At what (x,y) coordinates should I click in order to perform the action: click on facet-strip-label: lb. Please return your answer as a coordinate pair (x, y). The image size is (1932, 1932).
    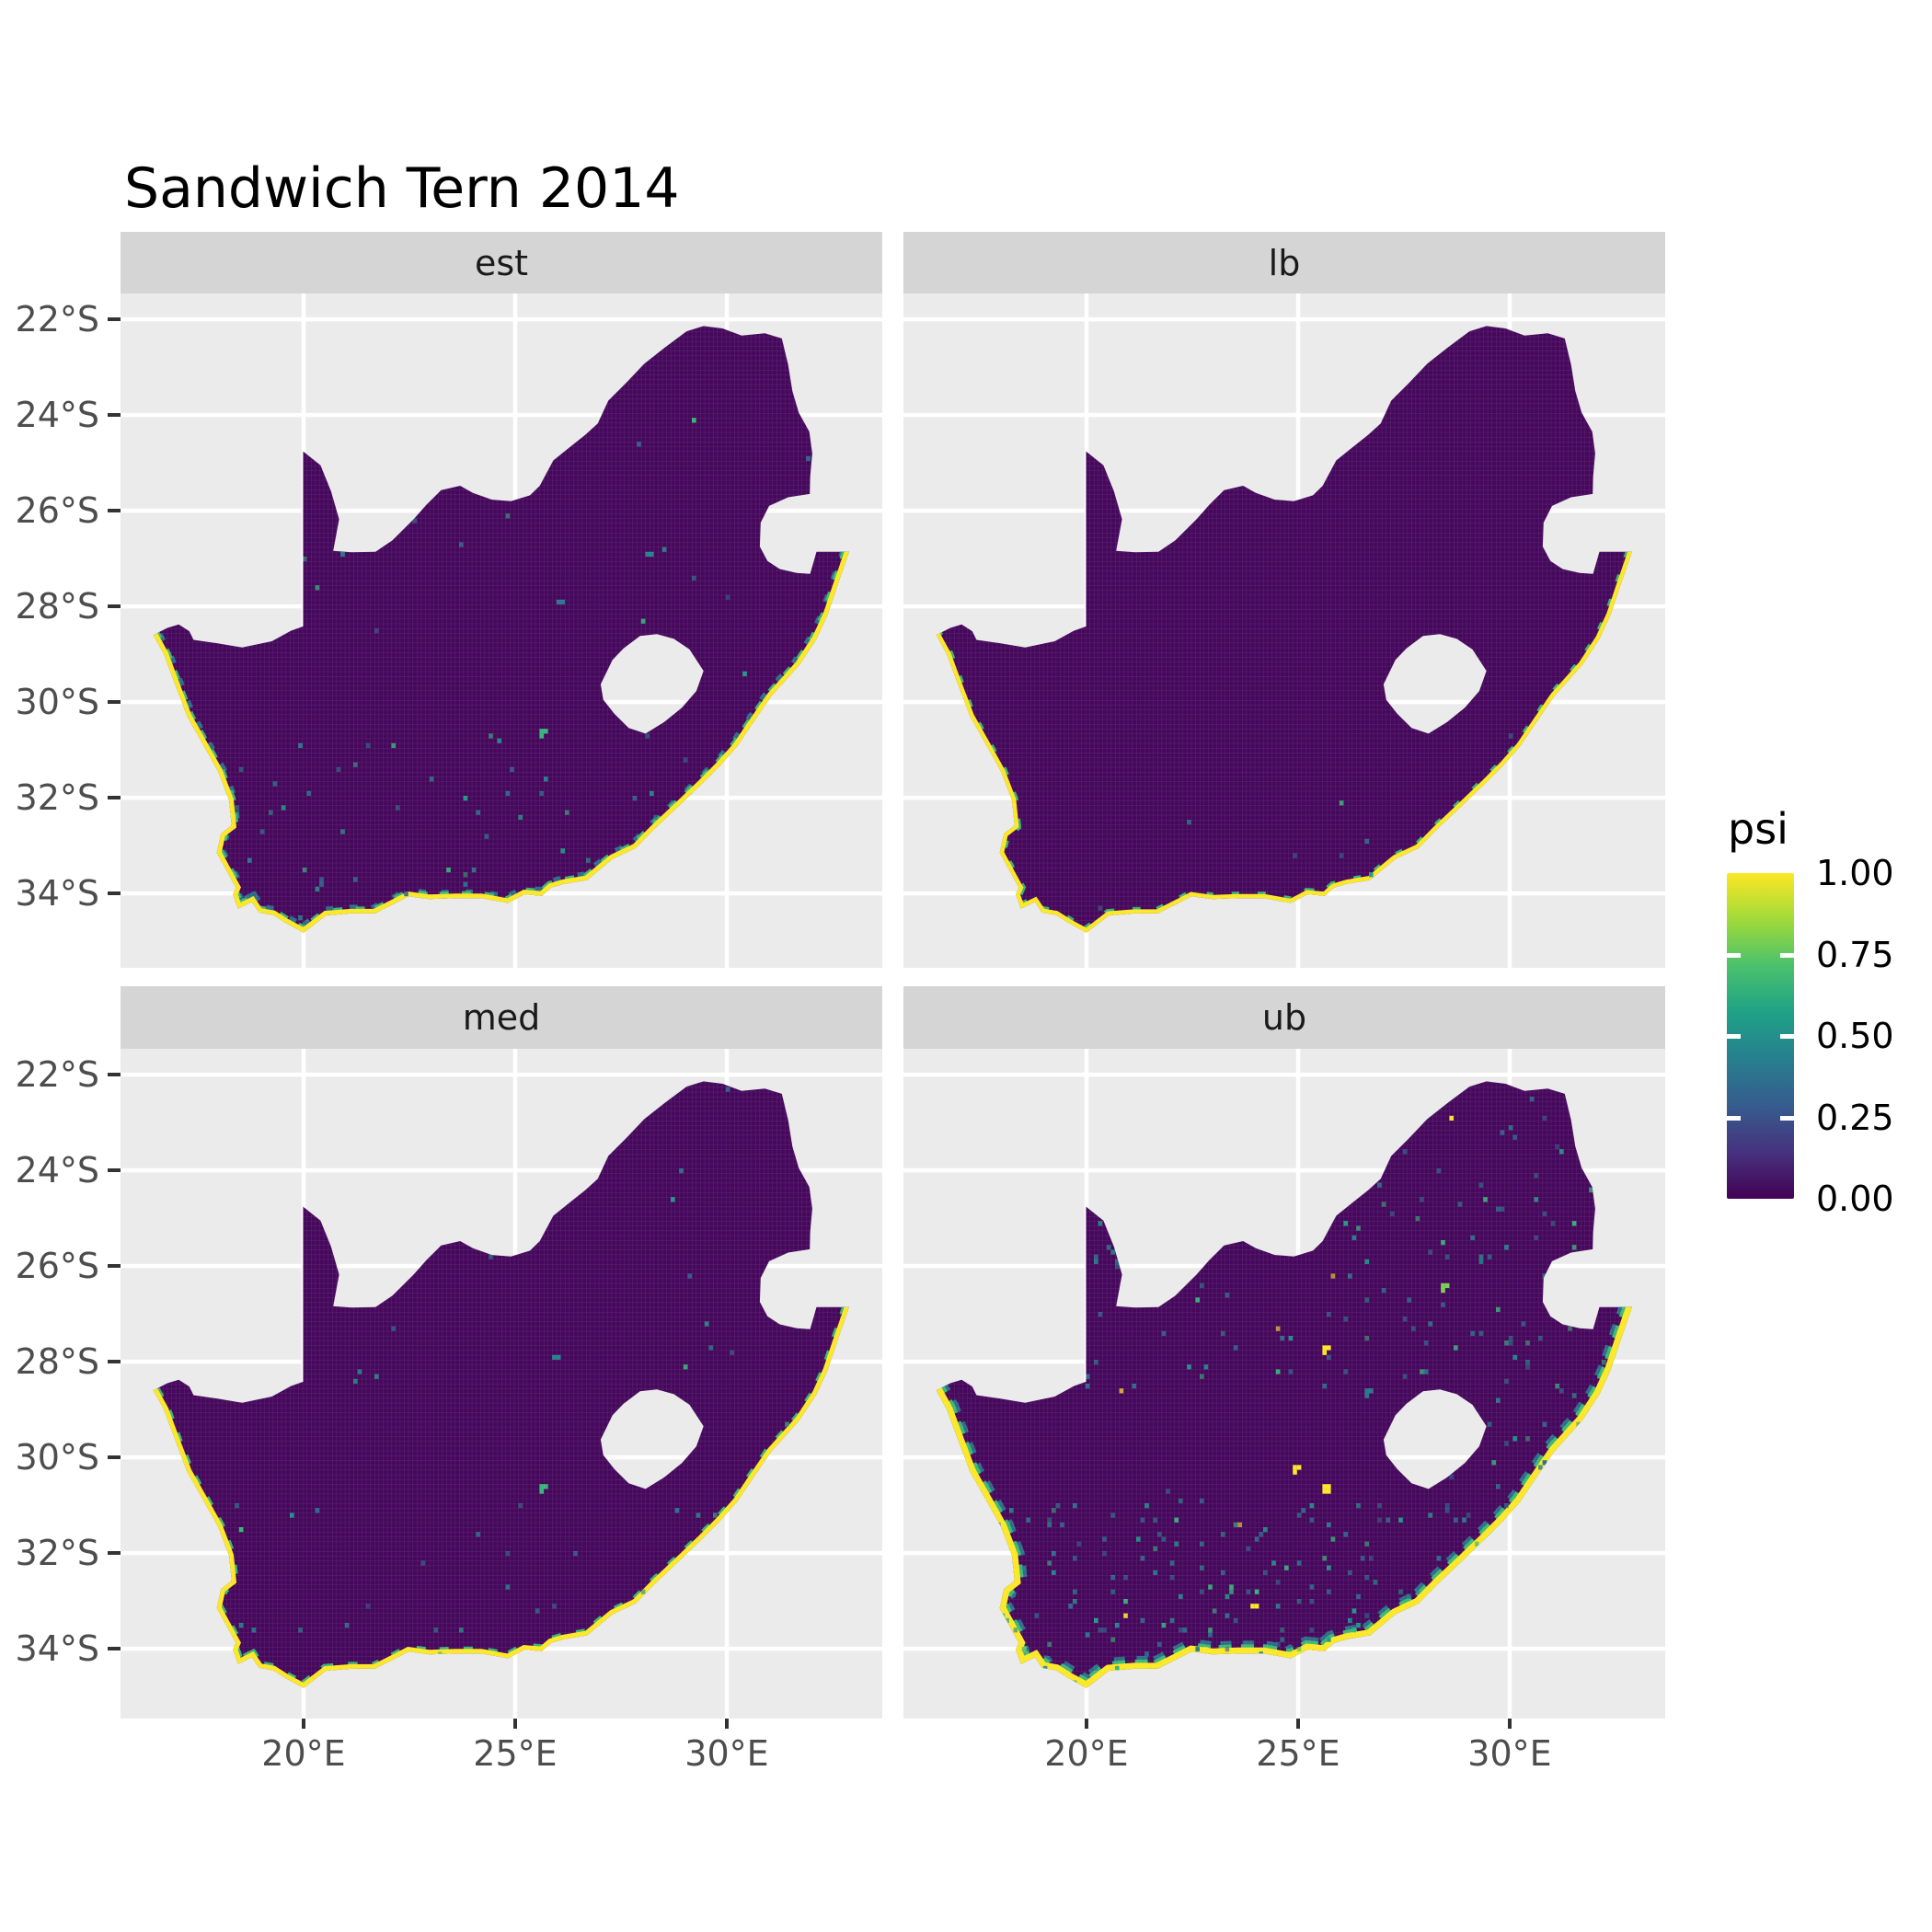
    Looking at the image, I should click on (1284, 262).